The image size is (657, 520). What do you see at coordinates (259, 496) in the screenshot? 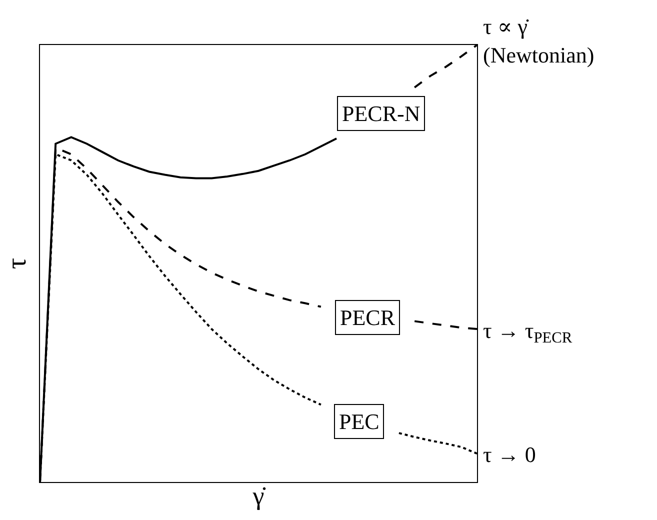
I see `x-axis-title: γ̇` at bounding box center [259, 496].